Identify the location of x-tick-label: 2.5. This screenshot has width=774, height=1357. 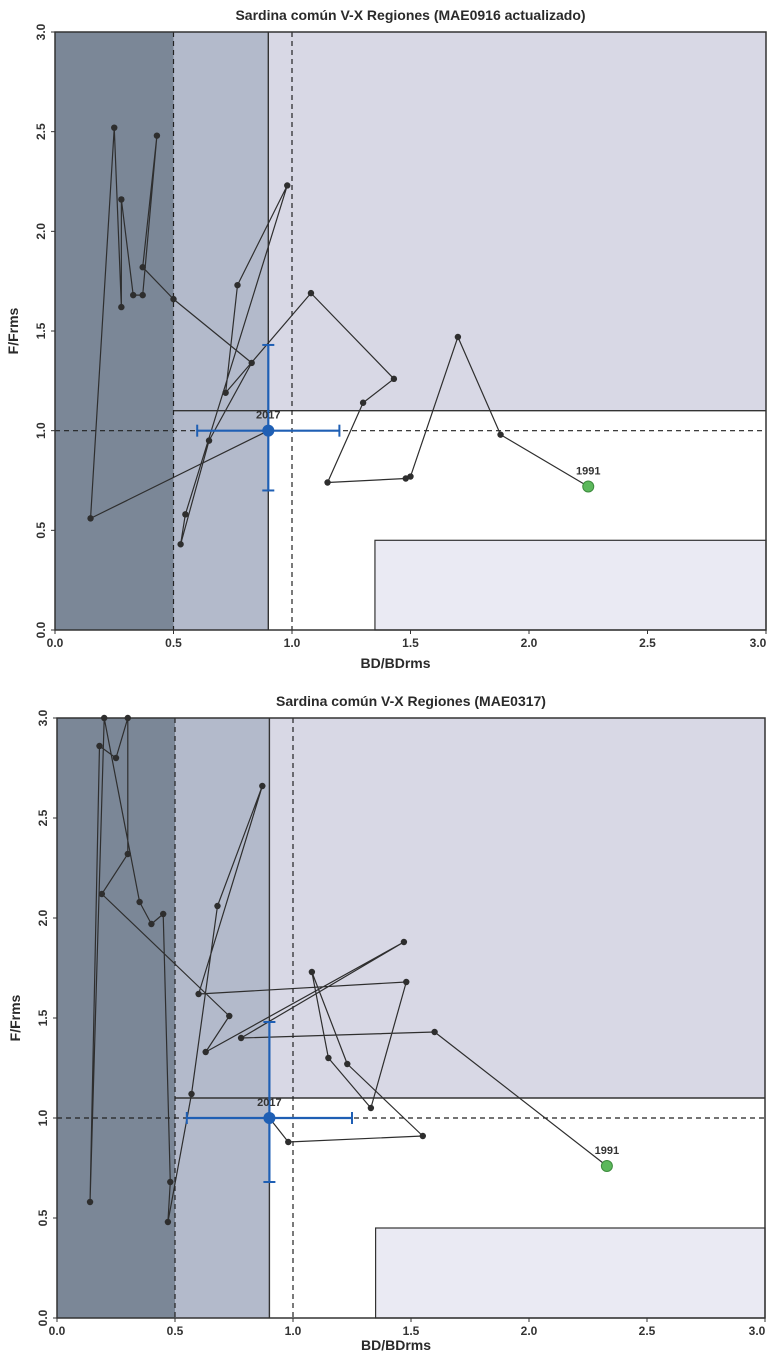
(647, 1331).